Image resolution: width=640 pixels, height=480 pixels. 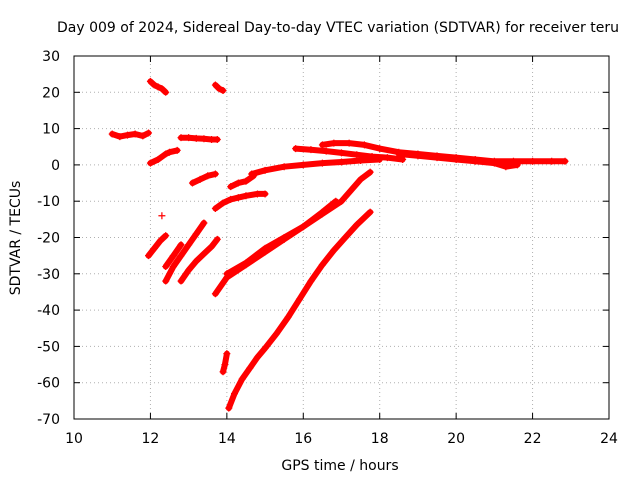 What do you see at coordinates (609, 439) in the screenshot?
I see `x-tick-label: 24` at bounding box center [609, 439].